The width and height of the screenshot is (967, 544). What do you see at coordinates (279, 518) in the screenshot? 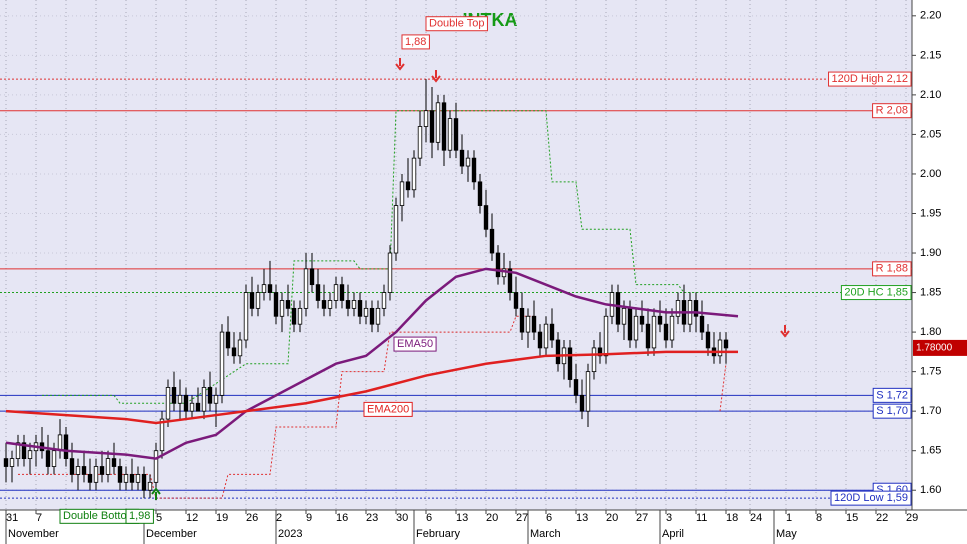
I see `x-tick-label: 2` at bounding box center [279, 518].